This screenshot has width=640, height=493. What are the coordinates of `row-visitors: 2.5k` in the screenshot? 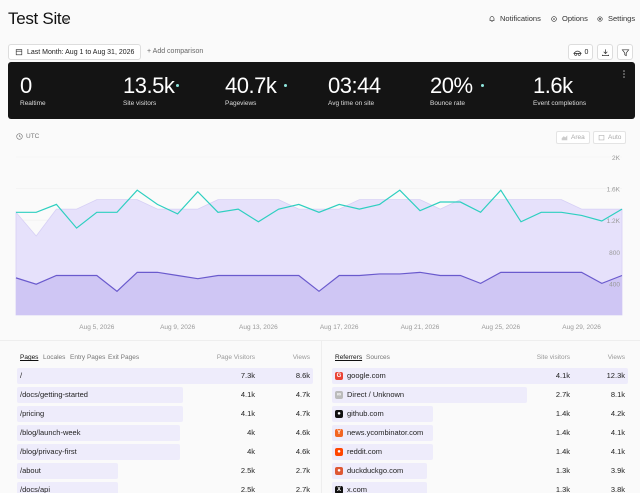 It's located at (247, 489).